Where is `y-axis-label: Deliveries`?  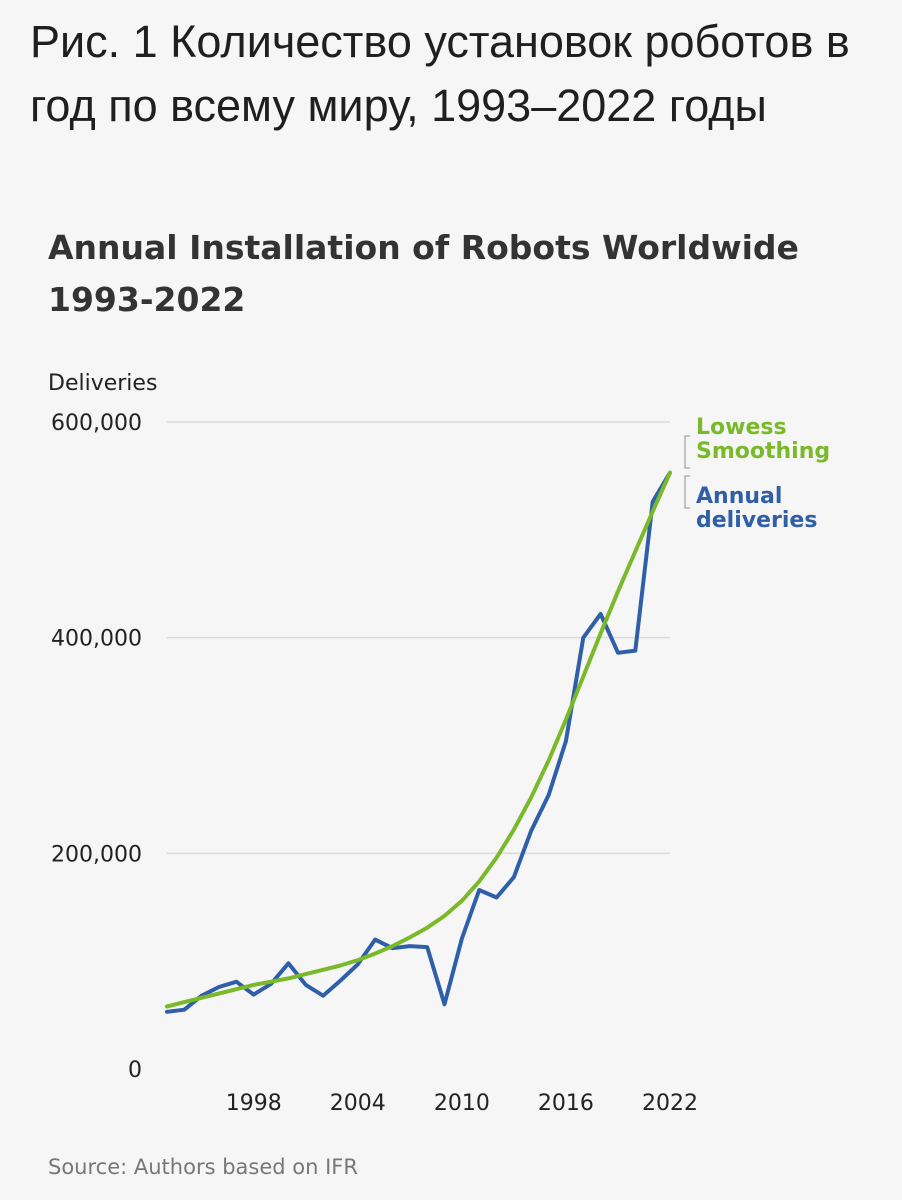
y-axis-label: Deliveries is located at coordinates (102, 383).